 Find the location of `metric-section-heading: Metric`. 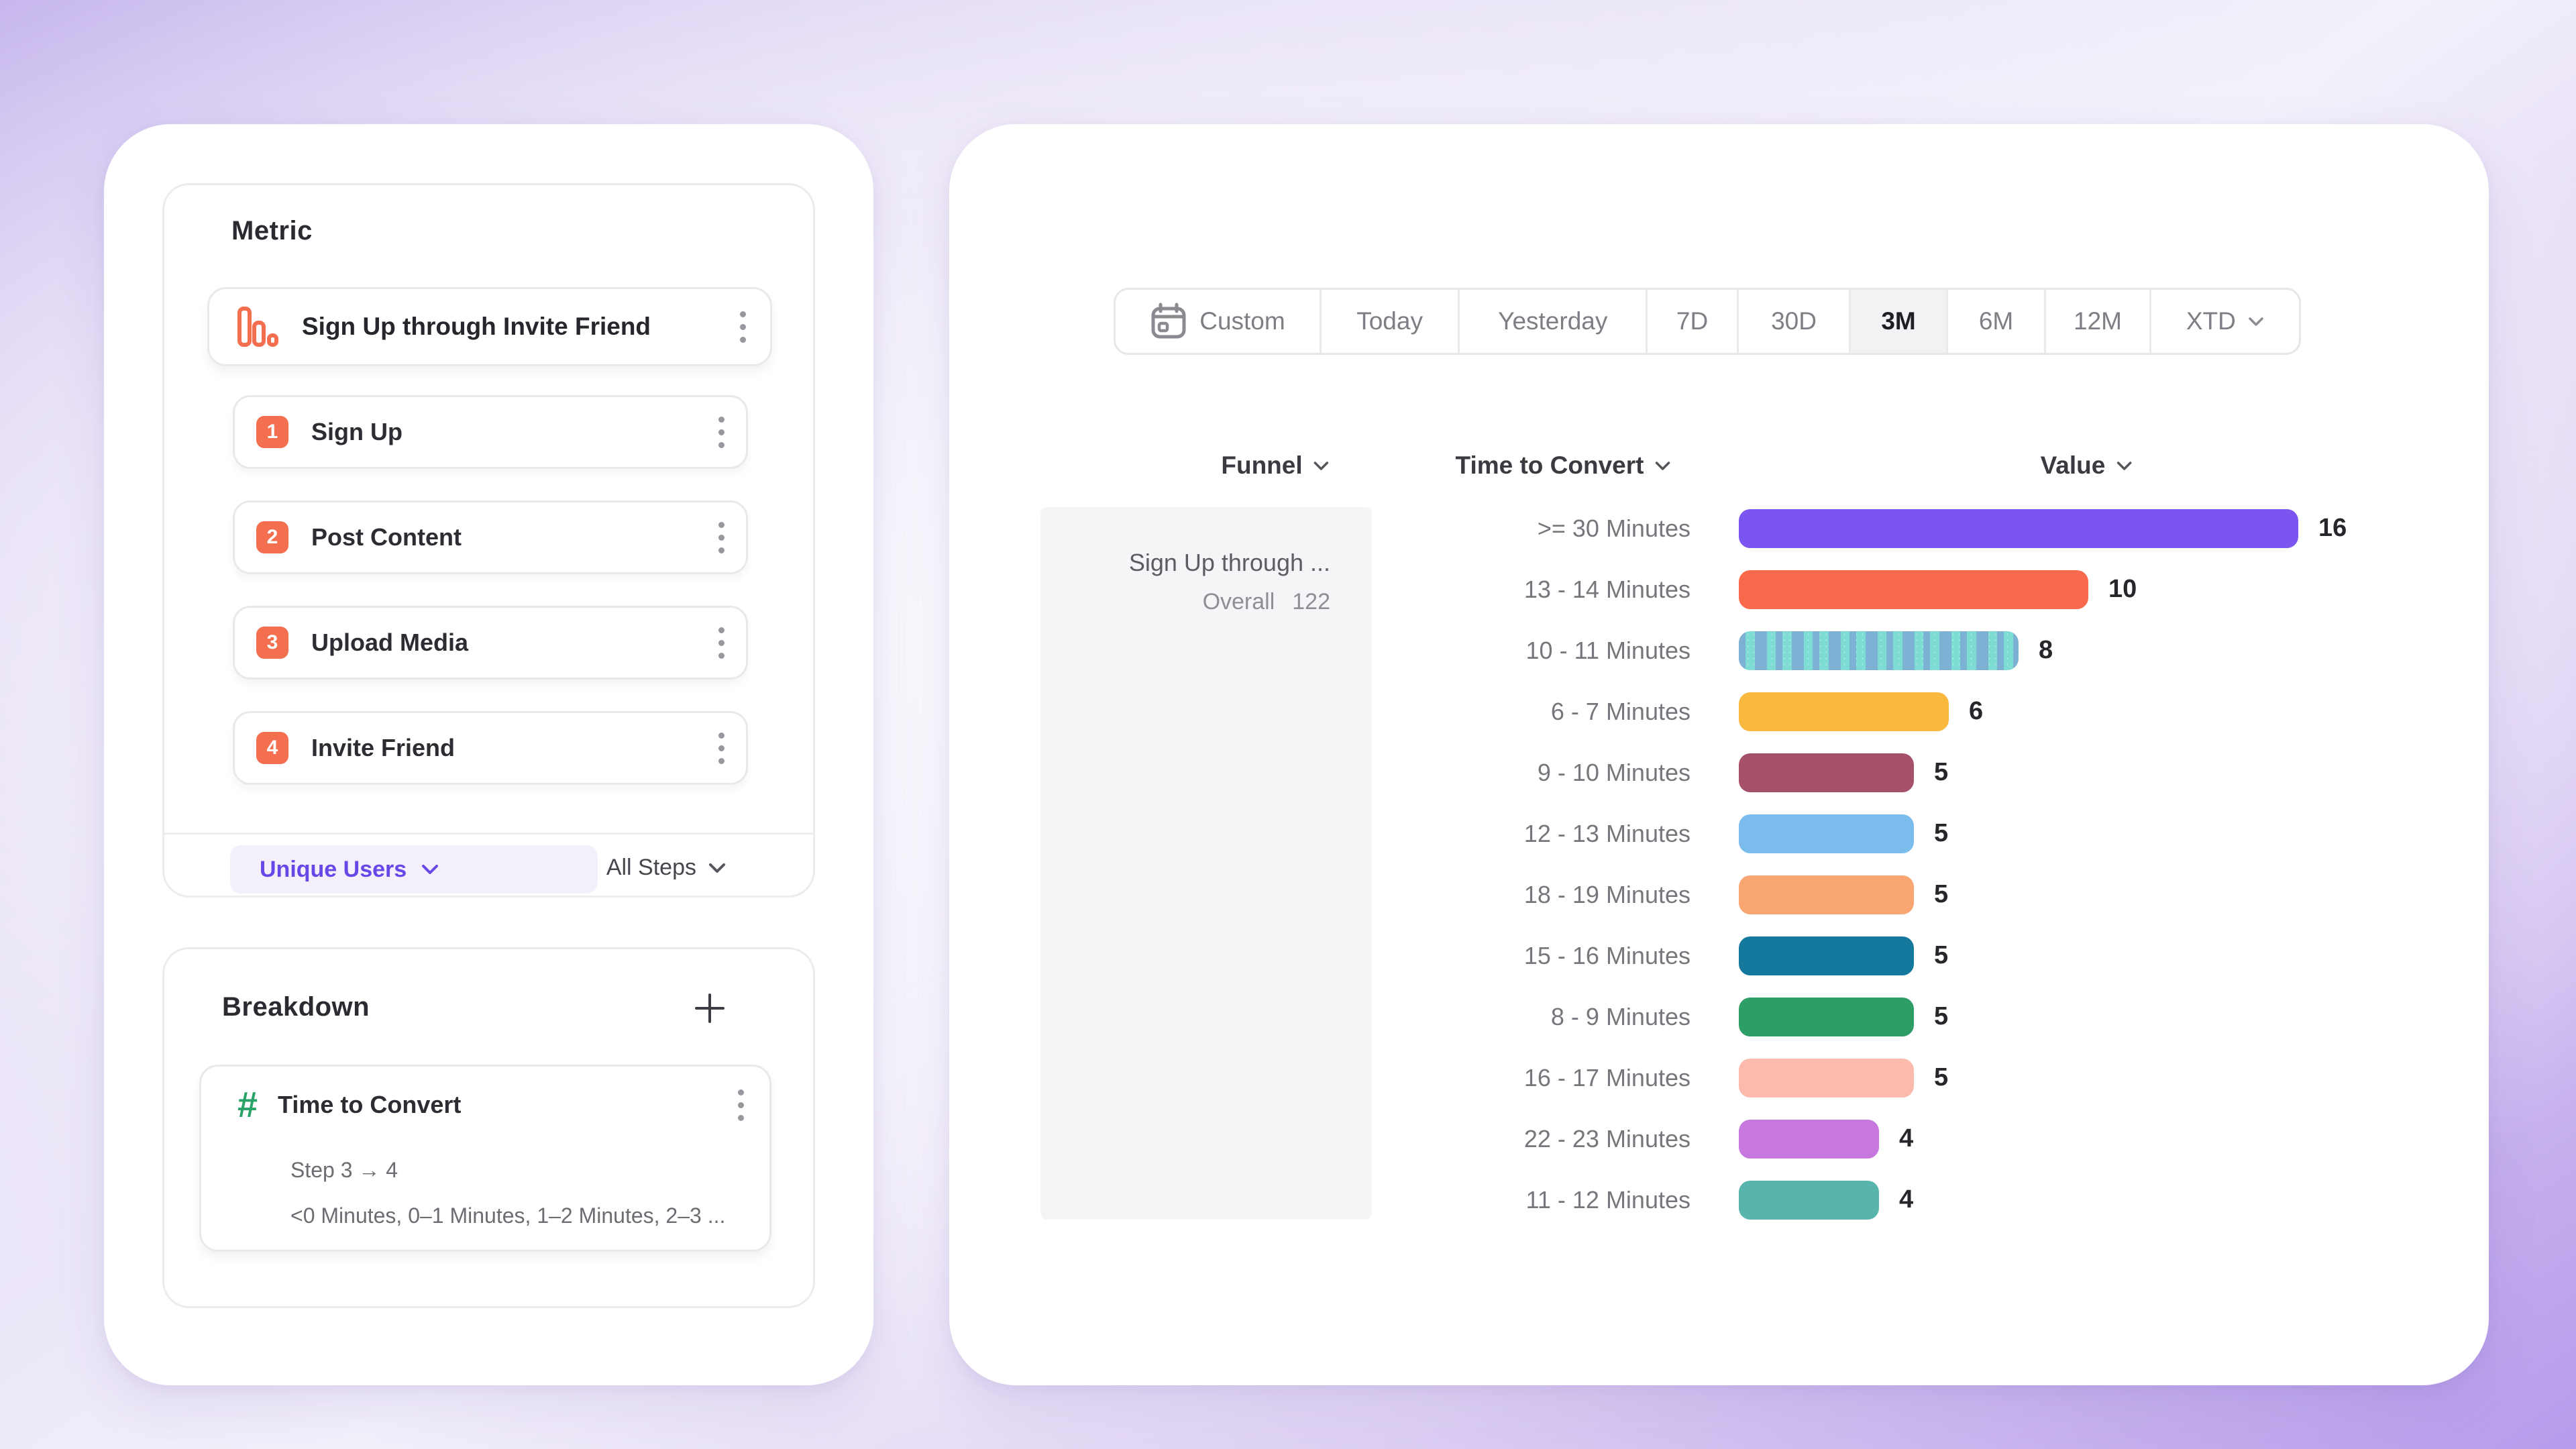

metric-section-heading: Metric is located at coordinates (272, 231).